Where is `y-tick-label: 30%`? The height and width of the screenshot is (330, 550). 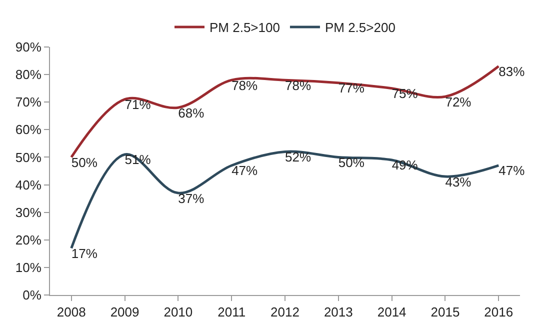
y-tick-label: 30% is located at coordinates (28, 212).